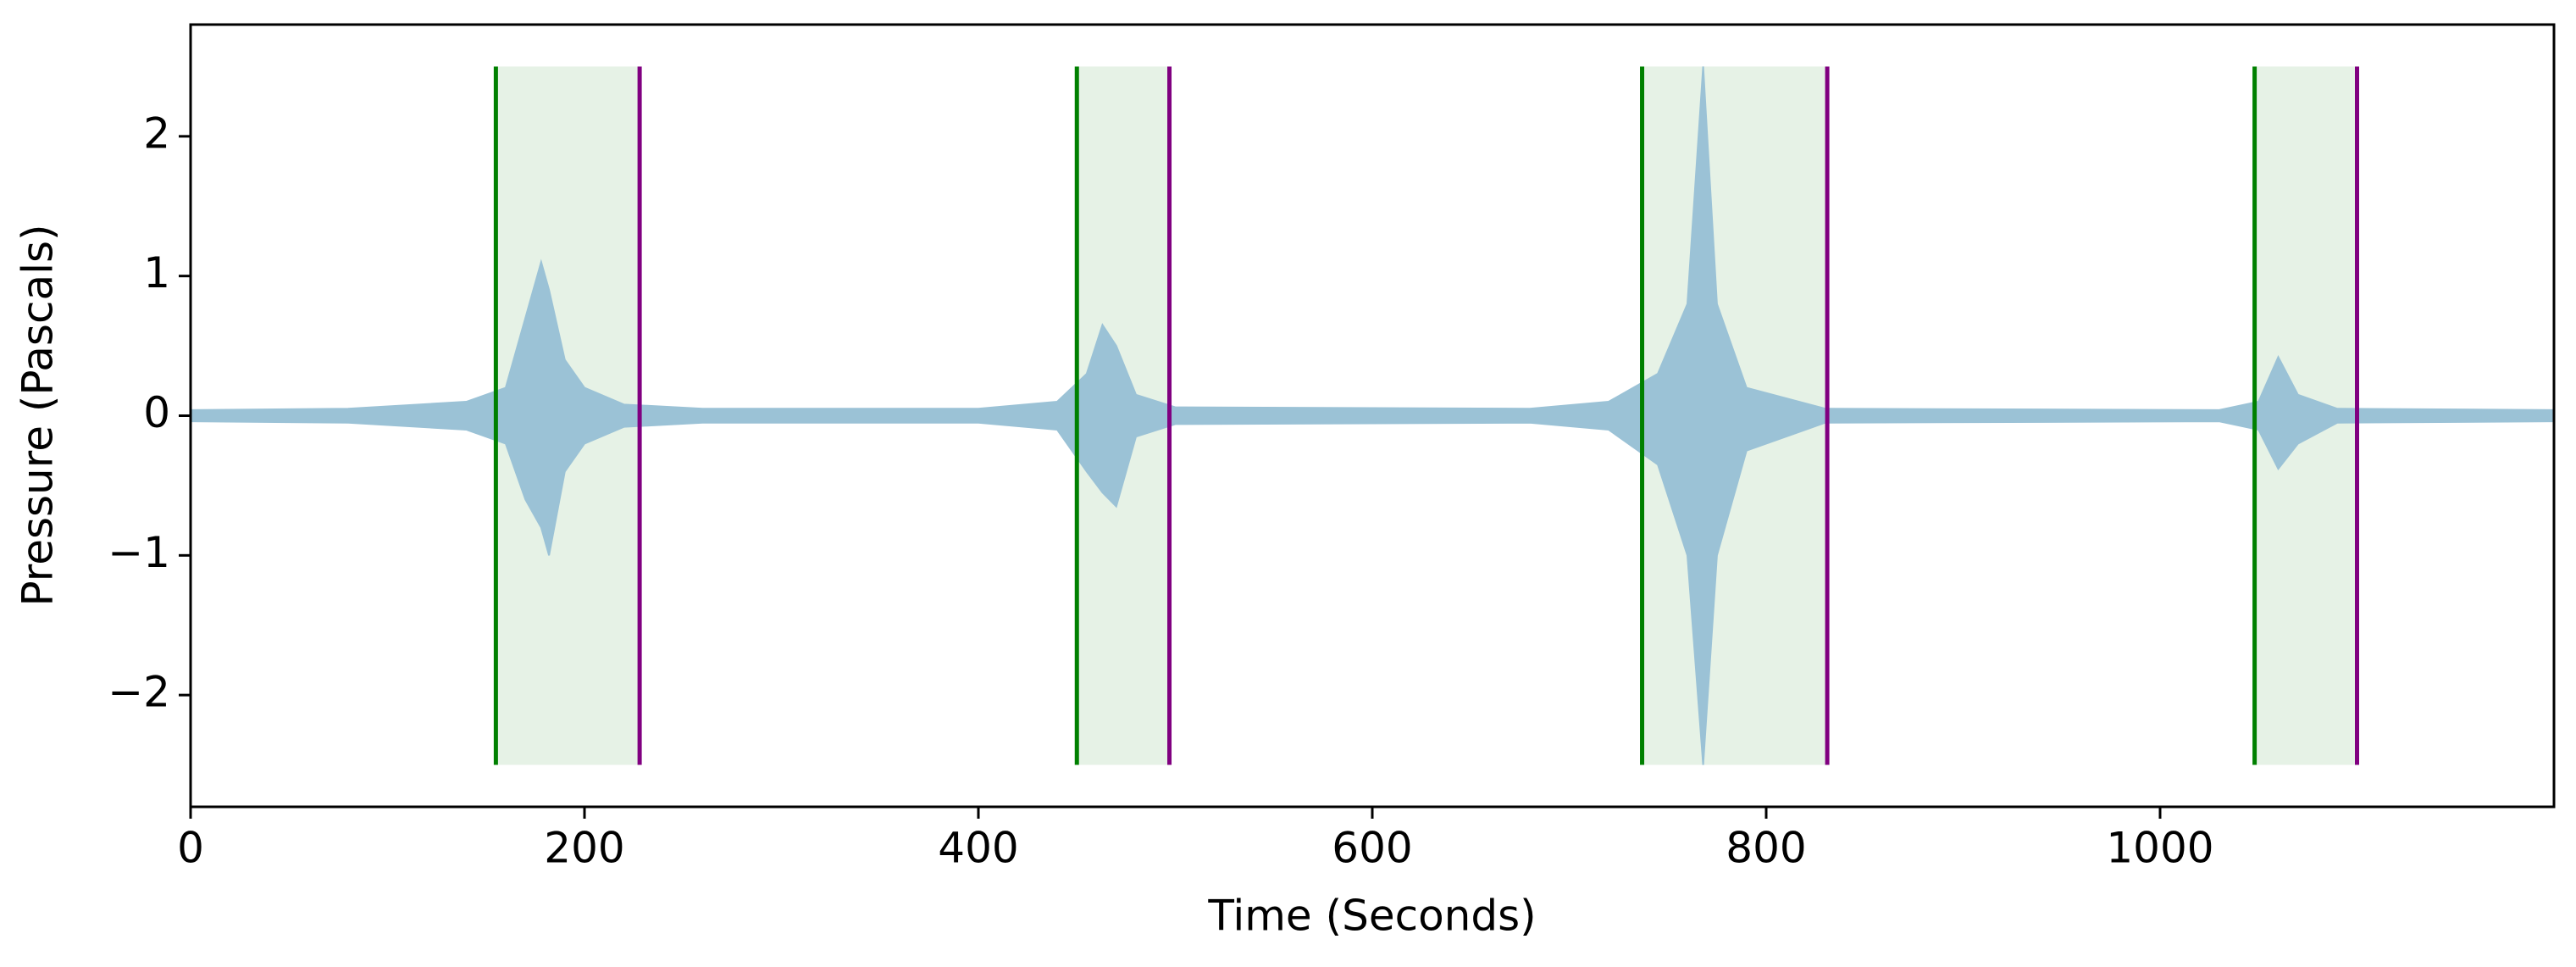  What do you see at coordinates (139, 692) in the screenshot?
I see `y-tick-label: −2` at bounding box center [139, 692].